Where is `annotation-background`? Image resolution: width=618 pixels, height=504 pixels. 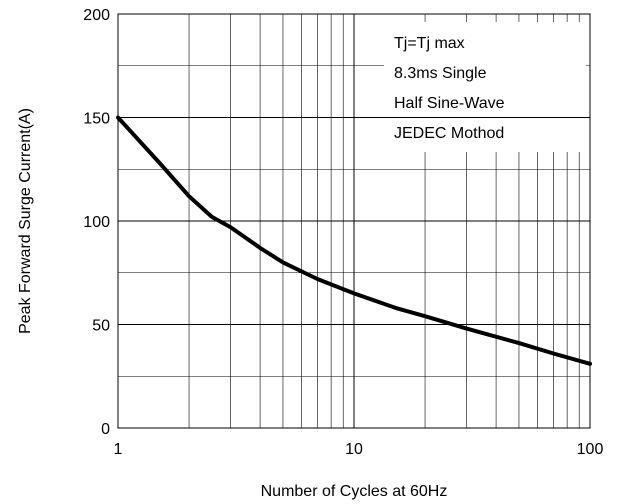 annotation-background is located at coordinates (485, 87).